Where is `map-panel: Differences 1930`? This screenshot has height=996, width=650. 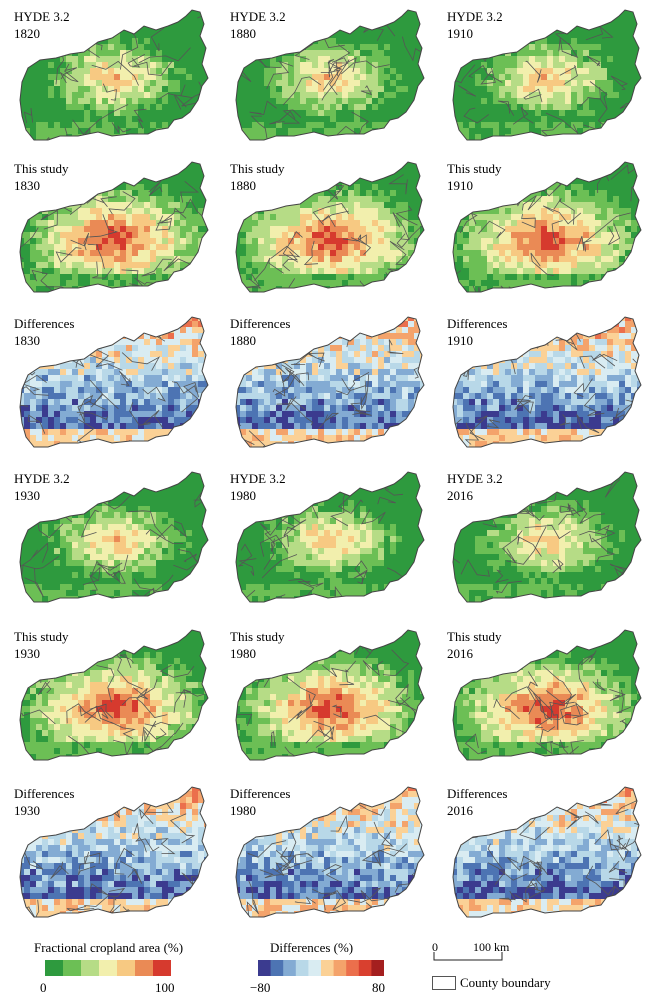 map-panel: Differences 1930 is located at coordinates (112, 860).